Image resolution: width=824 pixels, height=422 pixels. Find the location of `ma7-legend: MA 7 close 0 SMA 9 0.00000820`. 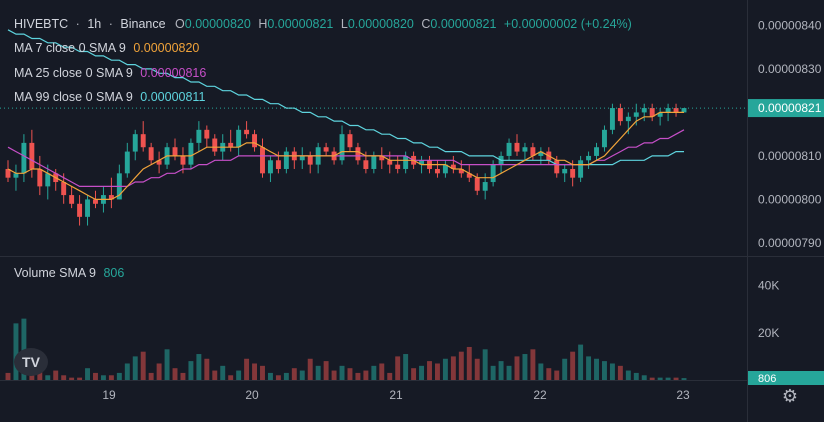

ma7-legend: MA 7 close 0 SMA 9 0.00000820 is located at coordinates (108, 48).